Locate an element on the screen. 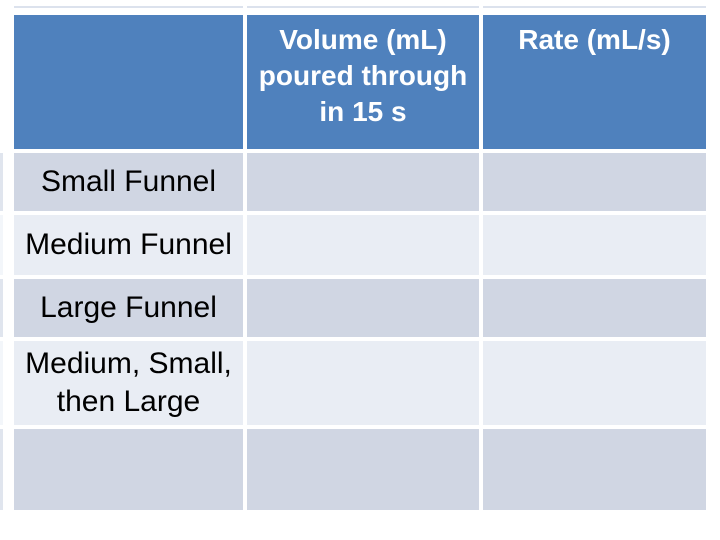 Image resolution: width=720 pixels, height=540 pixels. cropped-row-edge-col3 is located at coordinates (594, 7).